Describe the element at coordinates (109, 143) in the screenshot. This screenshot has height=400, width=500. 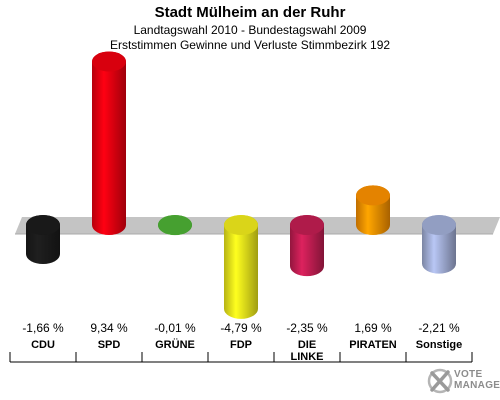
I see `bar-spd` at that location.